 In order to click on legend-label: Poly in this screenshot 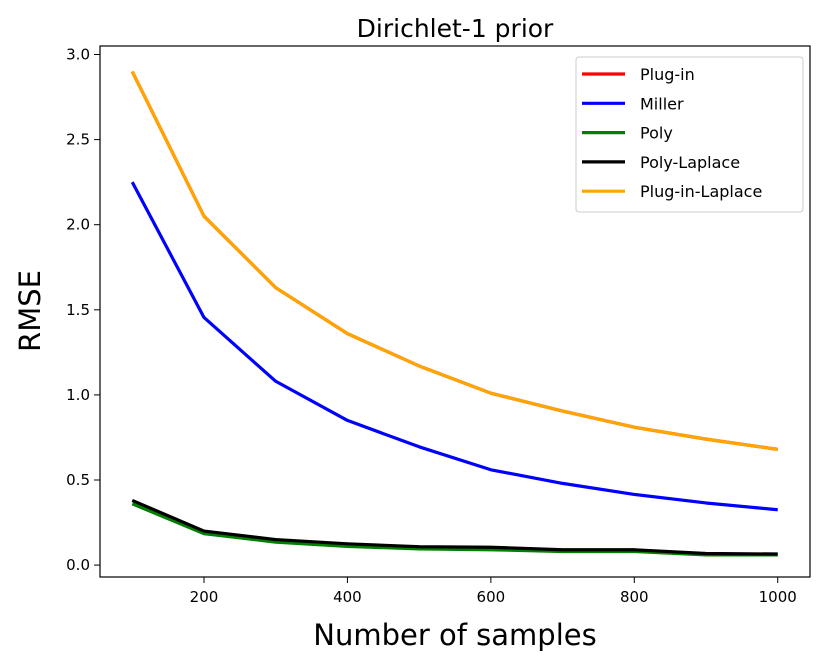, I will do `click(656, 133)`.